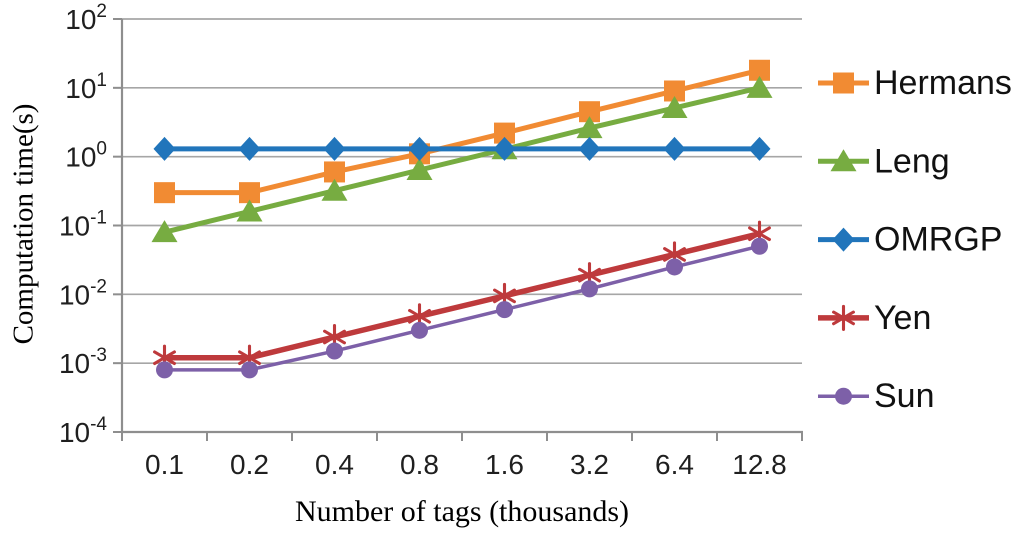  What do you see at coordinates (589, 148) in the screenshot?
I see `marker-omrgp-3.2` at bounding box center [589, 148].